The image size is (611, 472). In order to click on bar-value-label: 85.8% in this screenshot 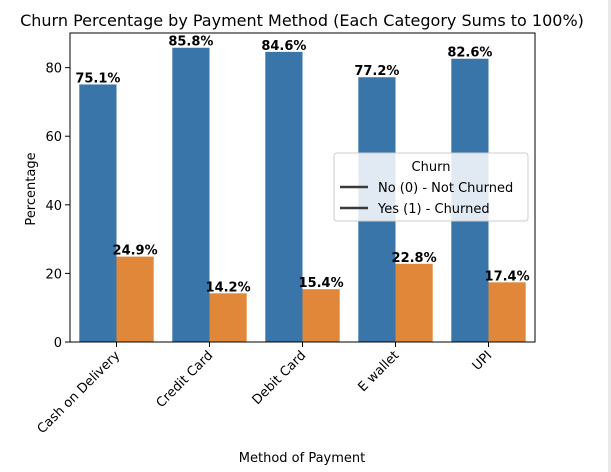, I will do `click(190, 42)`.